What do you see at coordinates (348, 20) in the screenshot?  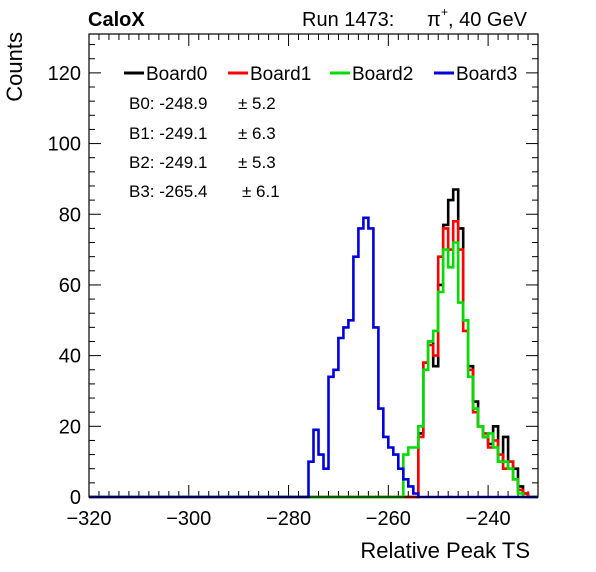 I see `run-label: Run 1473:` at bounding box center [348, 20].